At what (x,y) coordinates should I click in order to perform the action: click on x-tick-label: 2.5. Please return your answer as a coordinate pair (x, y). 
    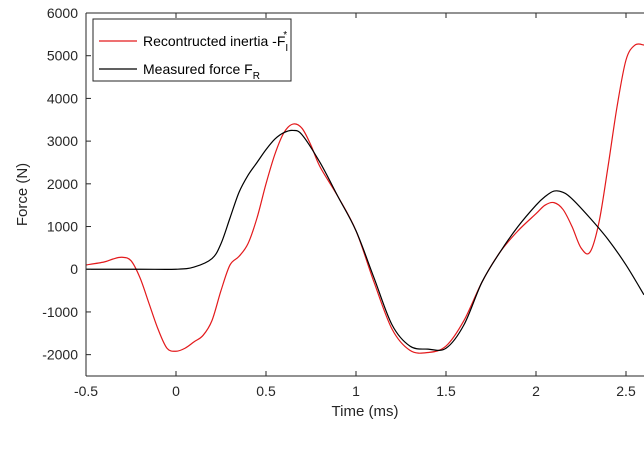
    Looking at the image, I should click on (626, 391).